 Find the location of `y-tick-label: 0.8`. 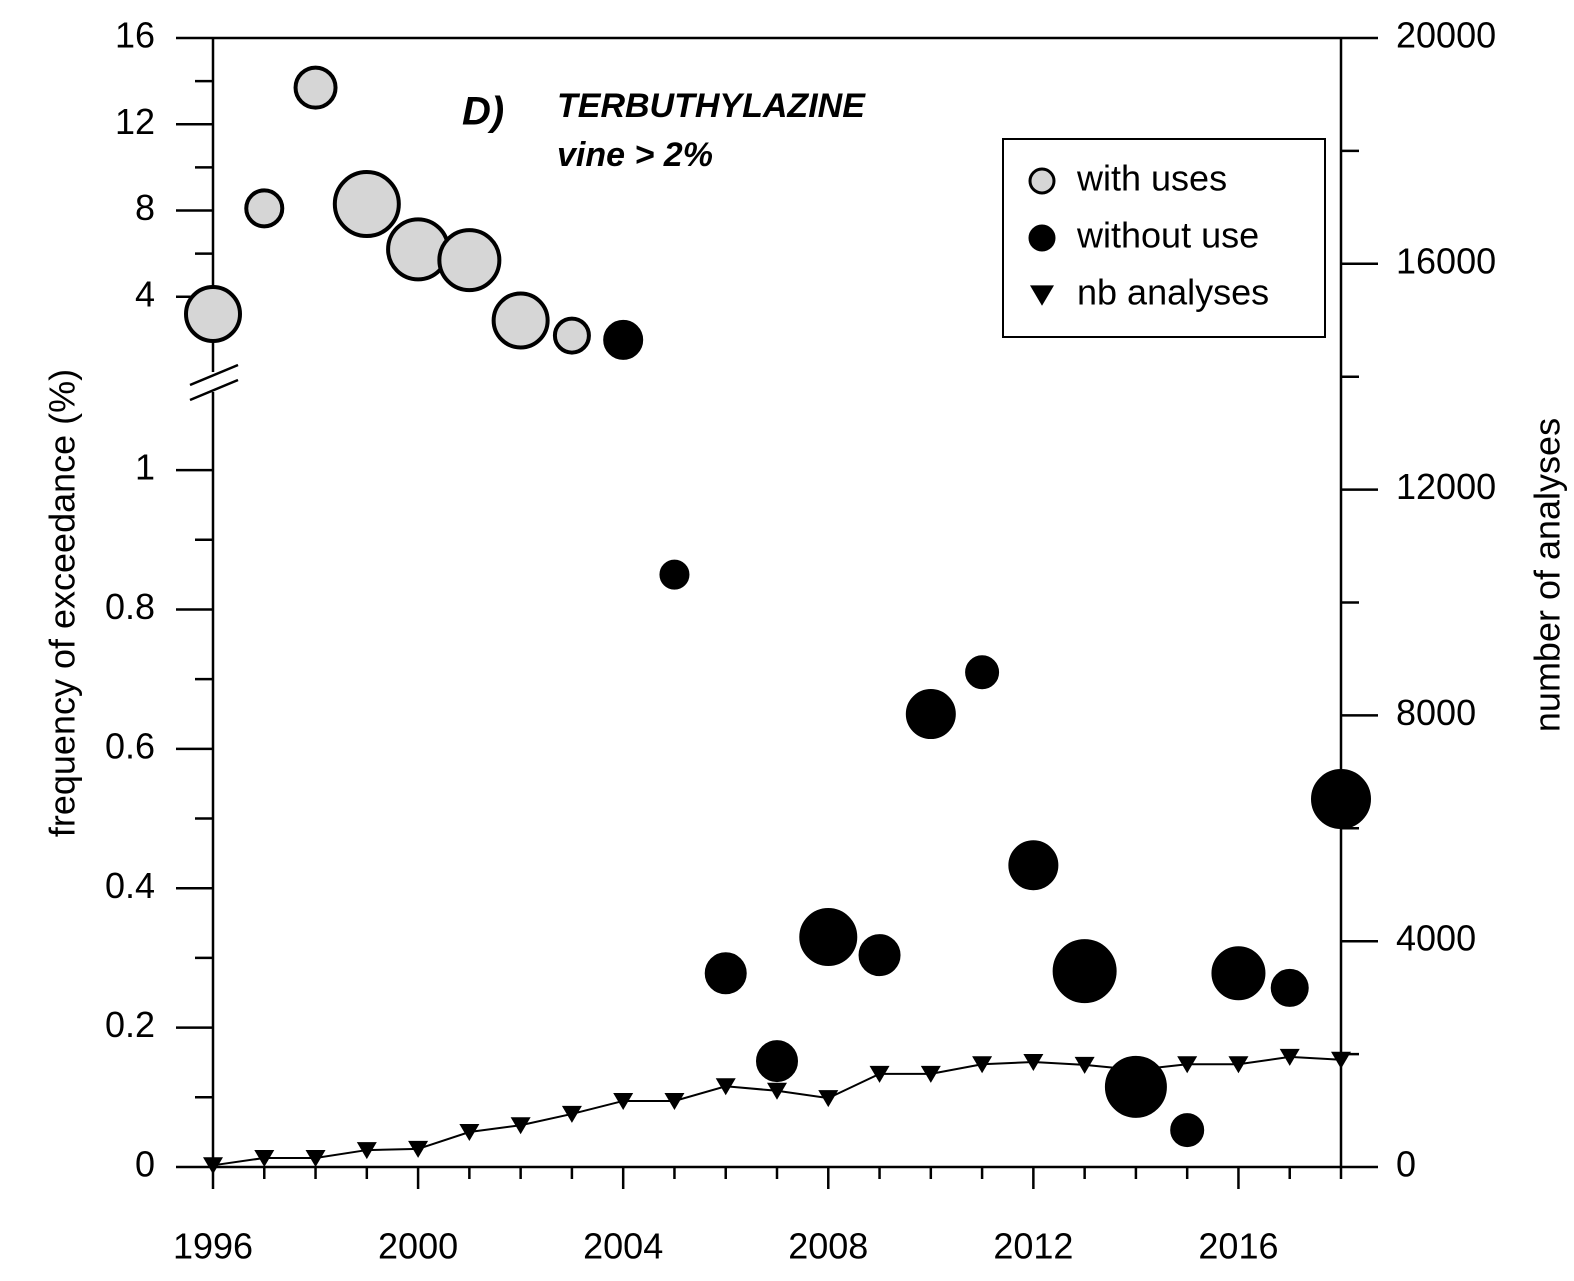

y-tick-label: 0.8 is located at coordinates (130, 606).